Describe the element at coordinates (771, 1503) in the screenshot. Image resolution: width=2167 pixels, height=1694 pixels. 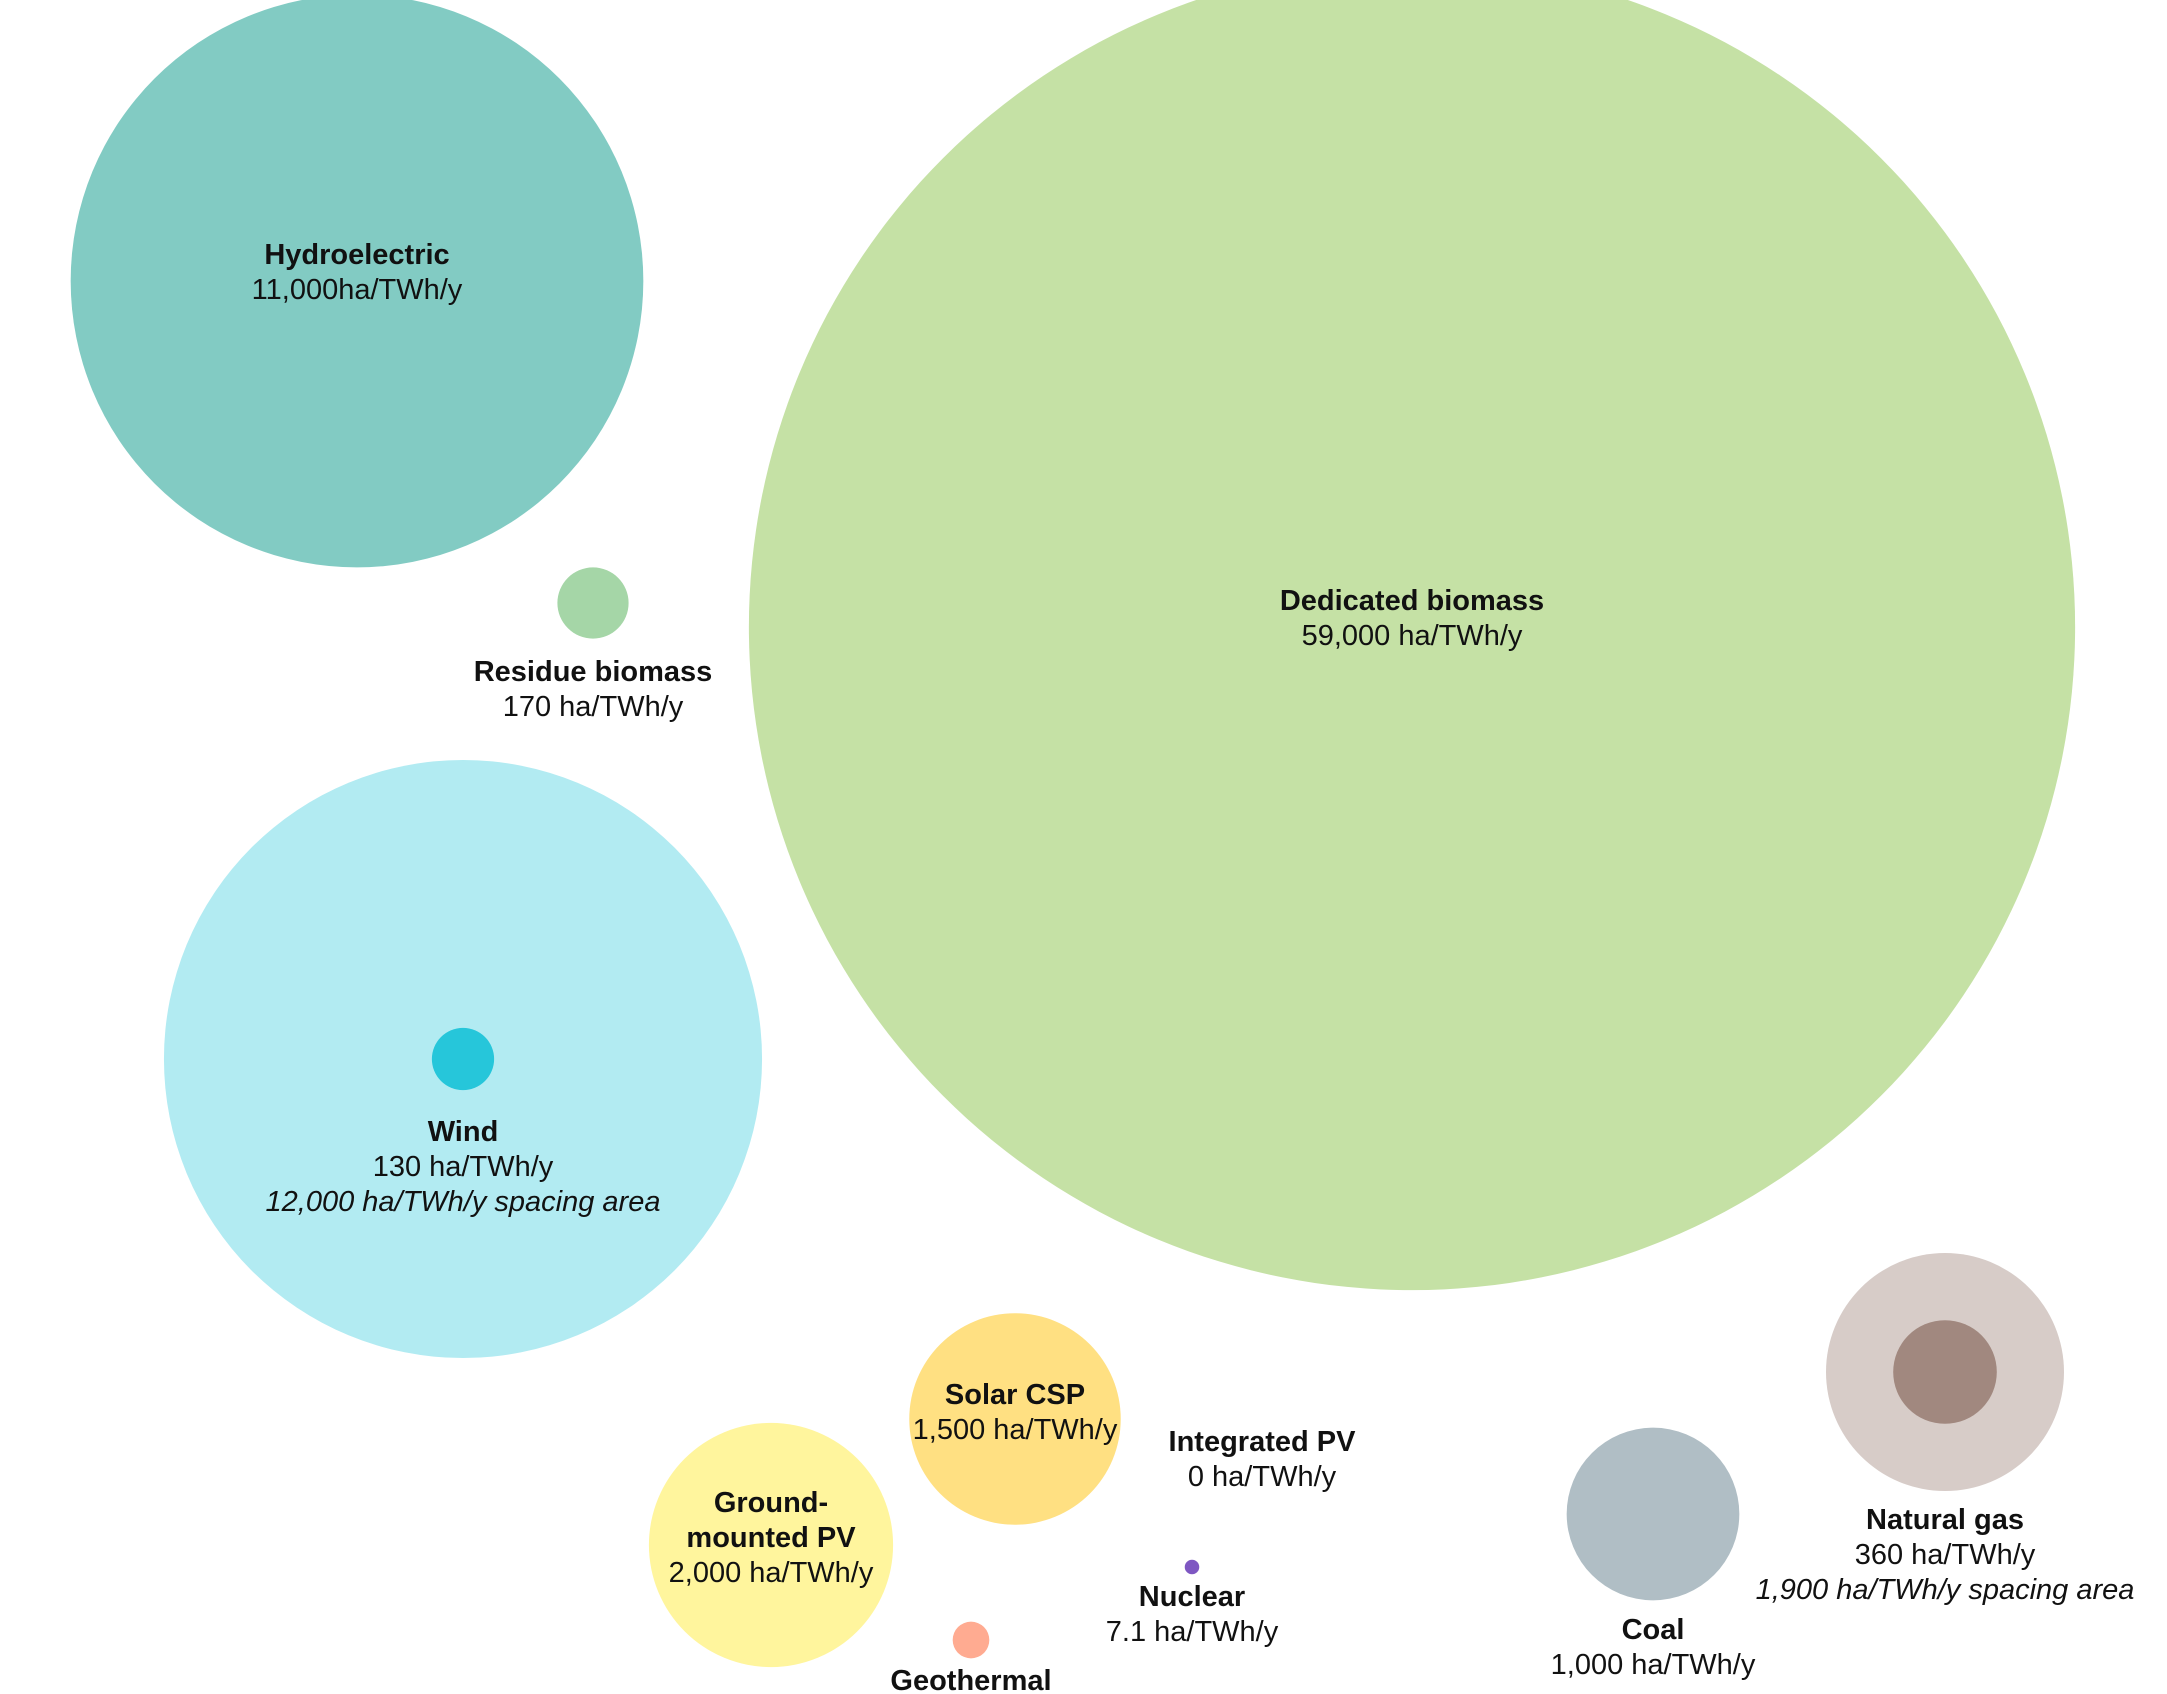
I see `ground-mounted-pv-name-label: Ground-` at that location.